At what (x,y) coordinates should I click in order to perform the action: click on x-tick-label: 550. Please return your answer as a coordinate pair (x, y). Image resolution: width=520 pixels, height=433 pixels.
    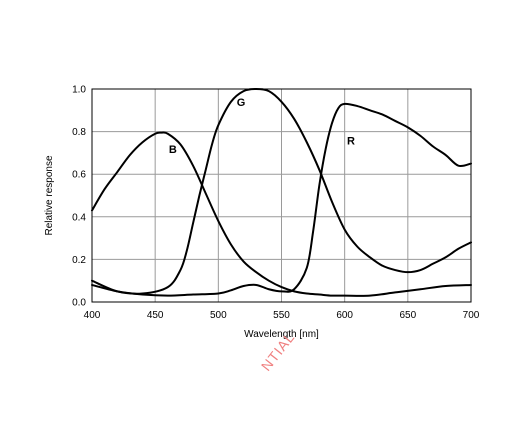
    Looking at the image, I should click on (281, 315).